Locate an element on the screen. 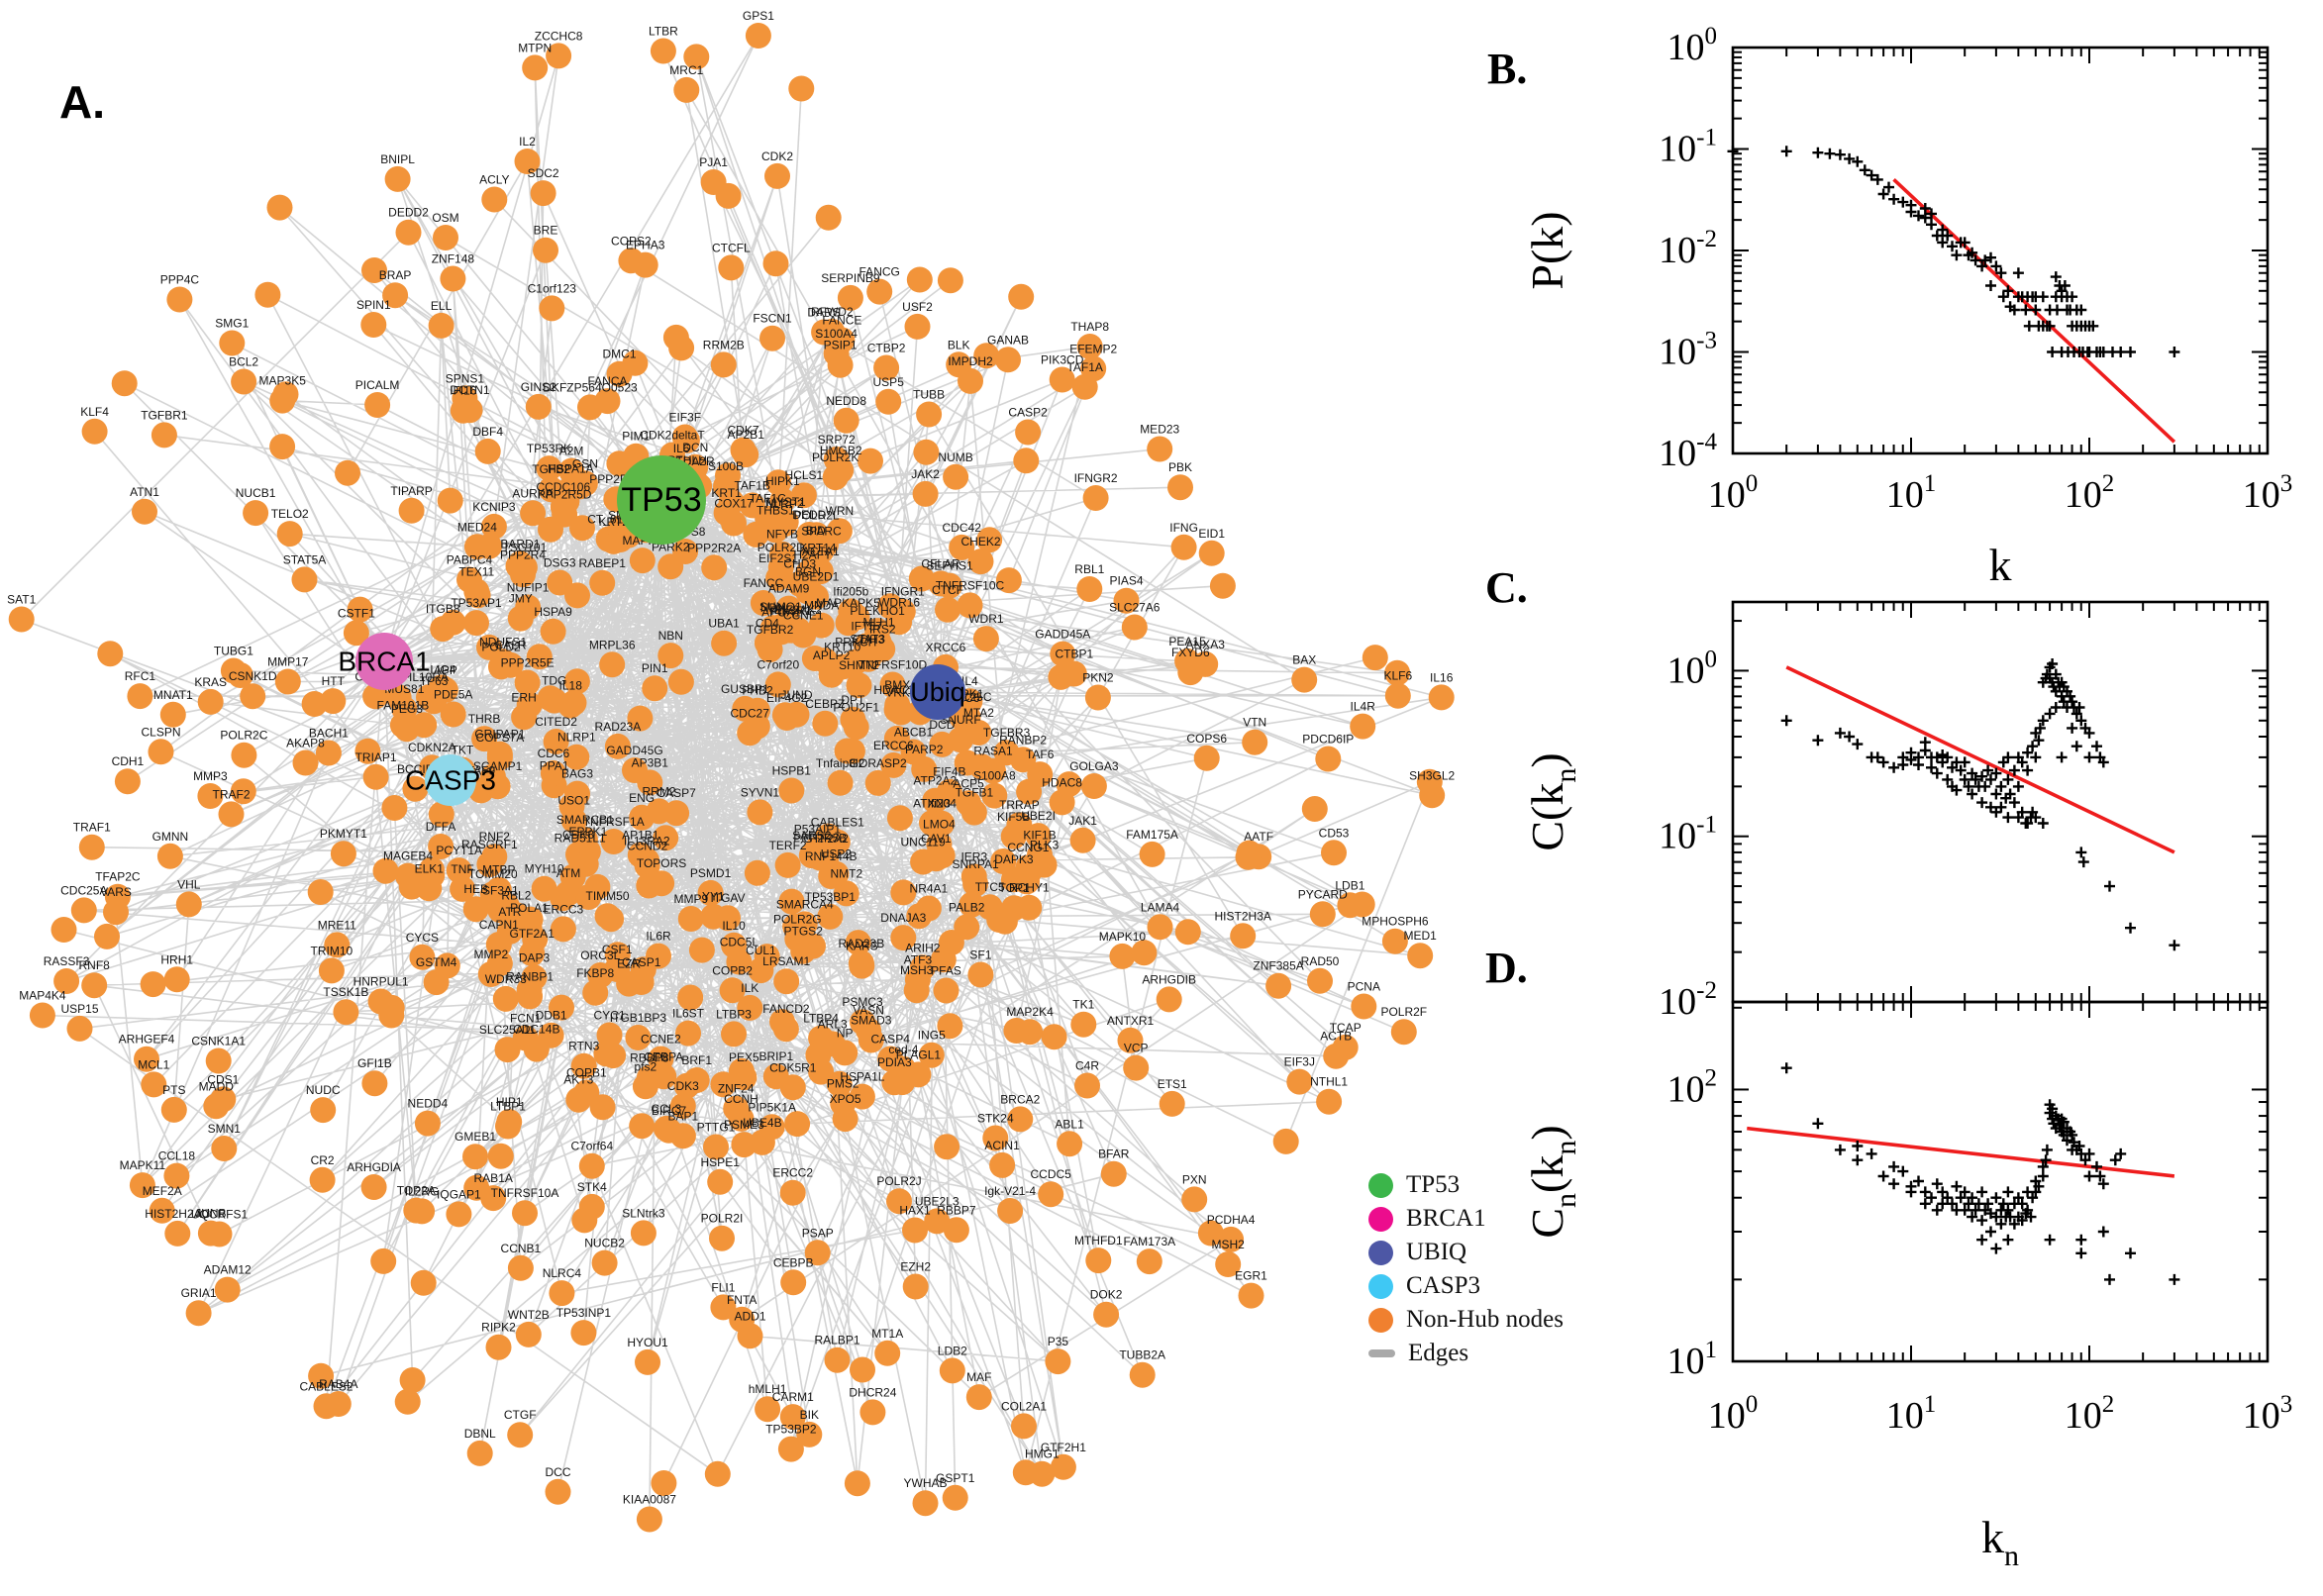 The width and height of the screenshot is (2323, 1596). legend-label: Non-Hub nodes is located at coordinates (1485, 1320).